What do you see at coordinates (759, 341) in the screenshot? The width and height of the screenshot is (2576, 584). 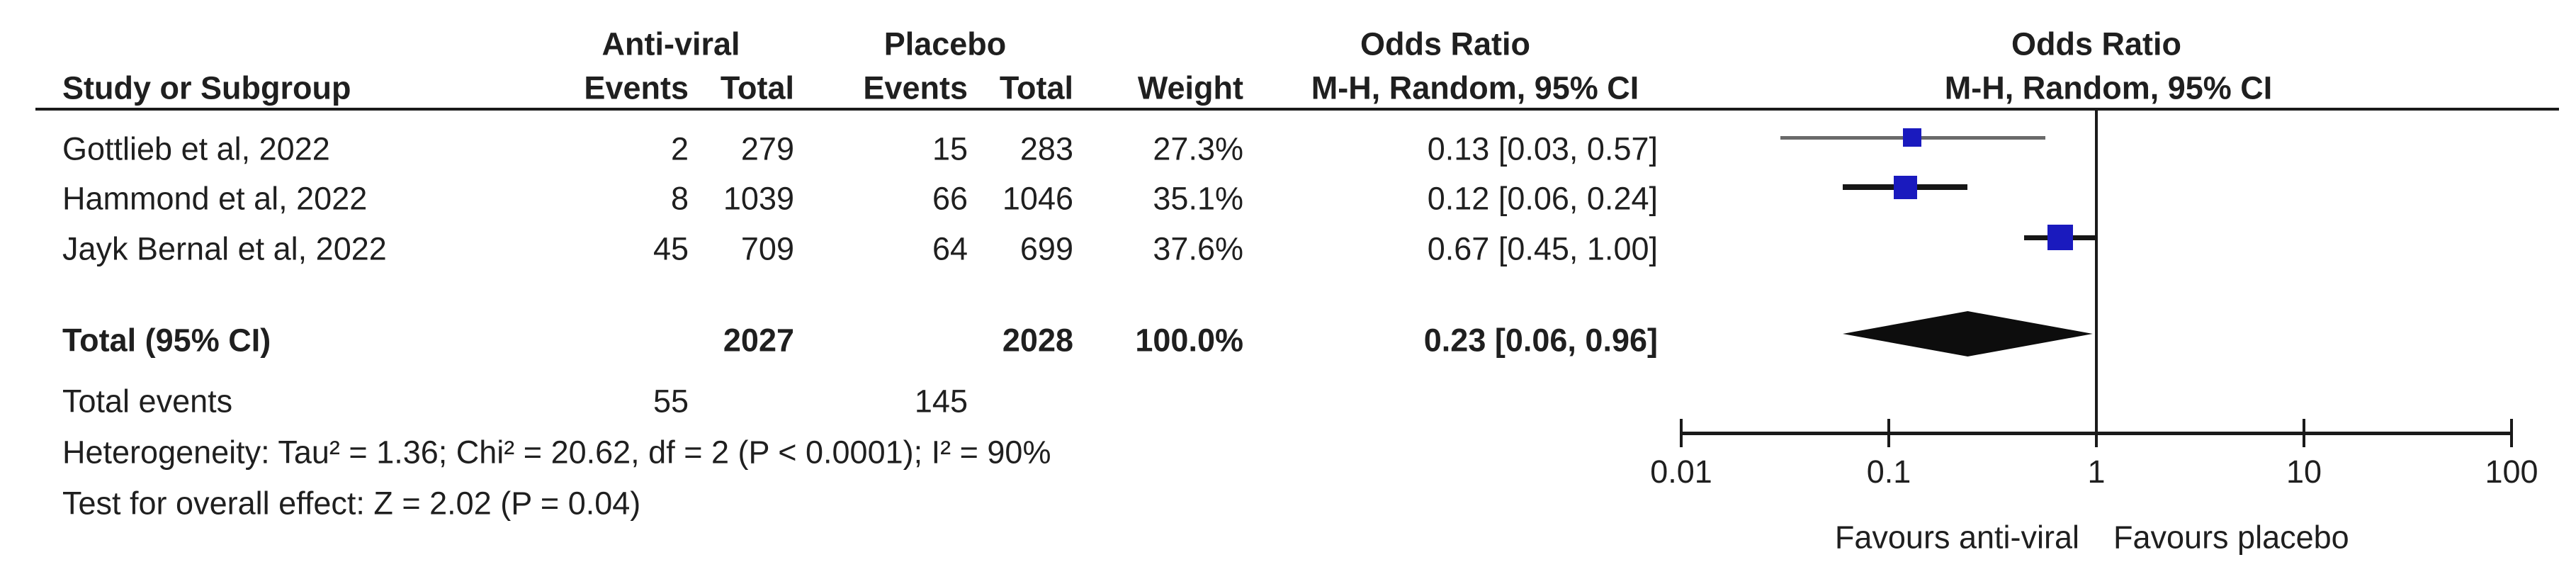 I see `total-av-total: 2027` at bounding box center [759, 341].